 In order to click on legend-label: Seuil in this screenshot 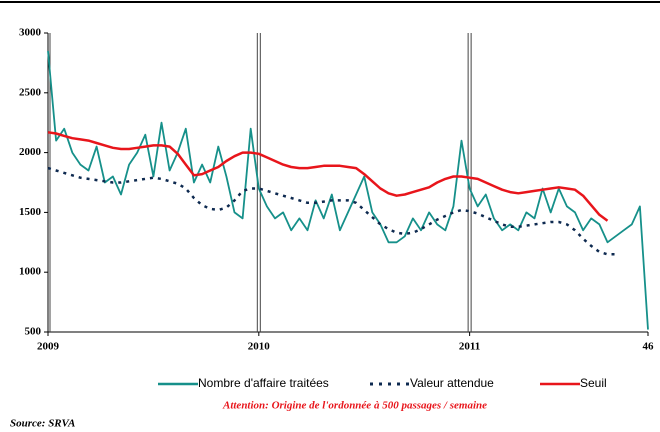, I will do `click(593, 383)`.